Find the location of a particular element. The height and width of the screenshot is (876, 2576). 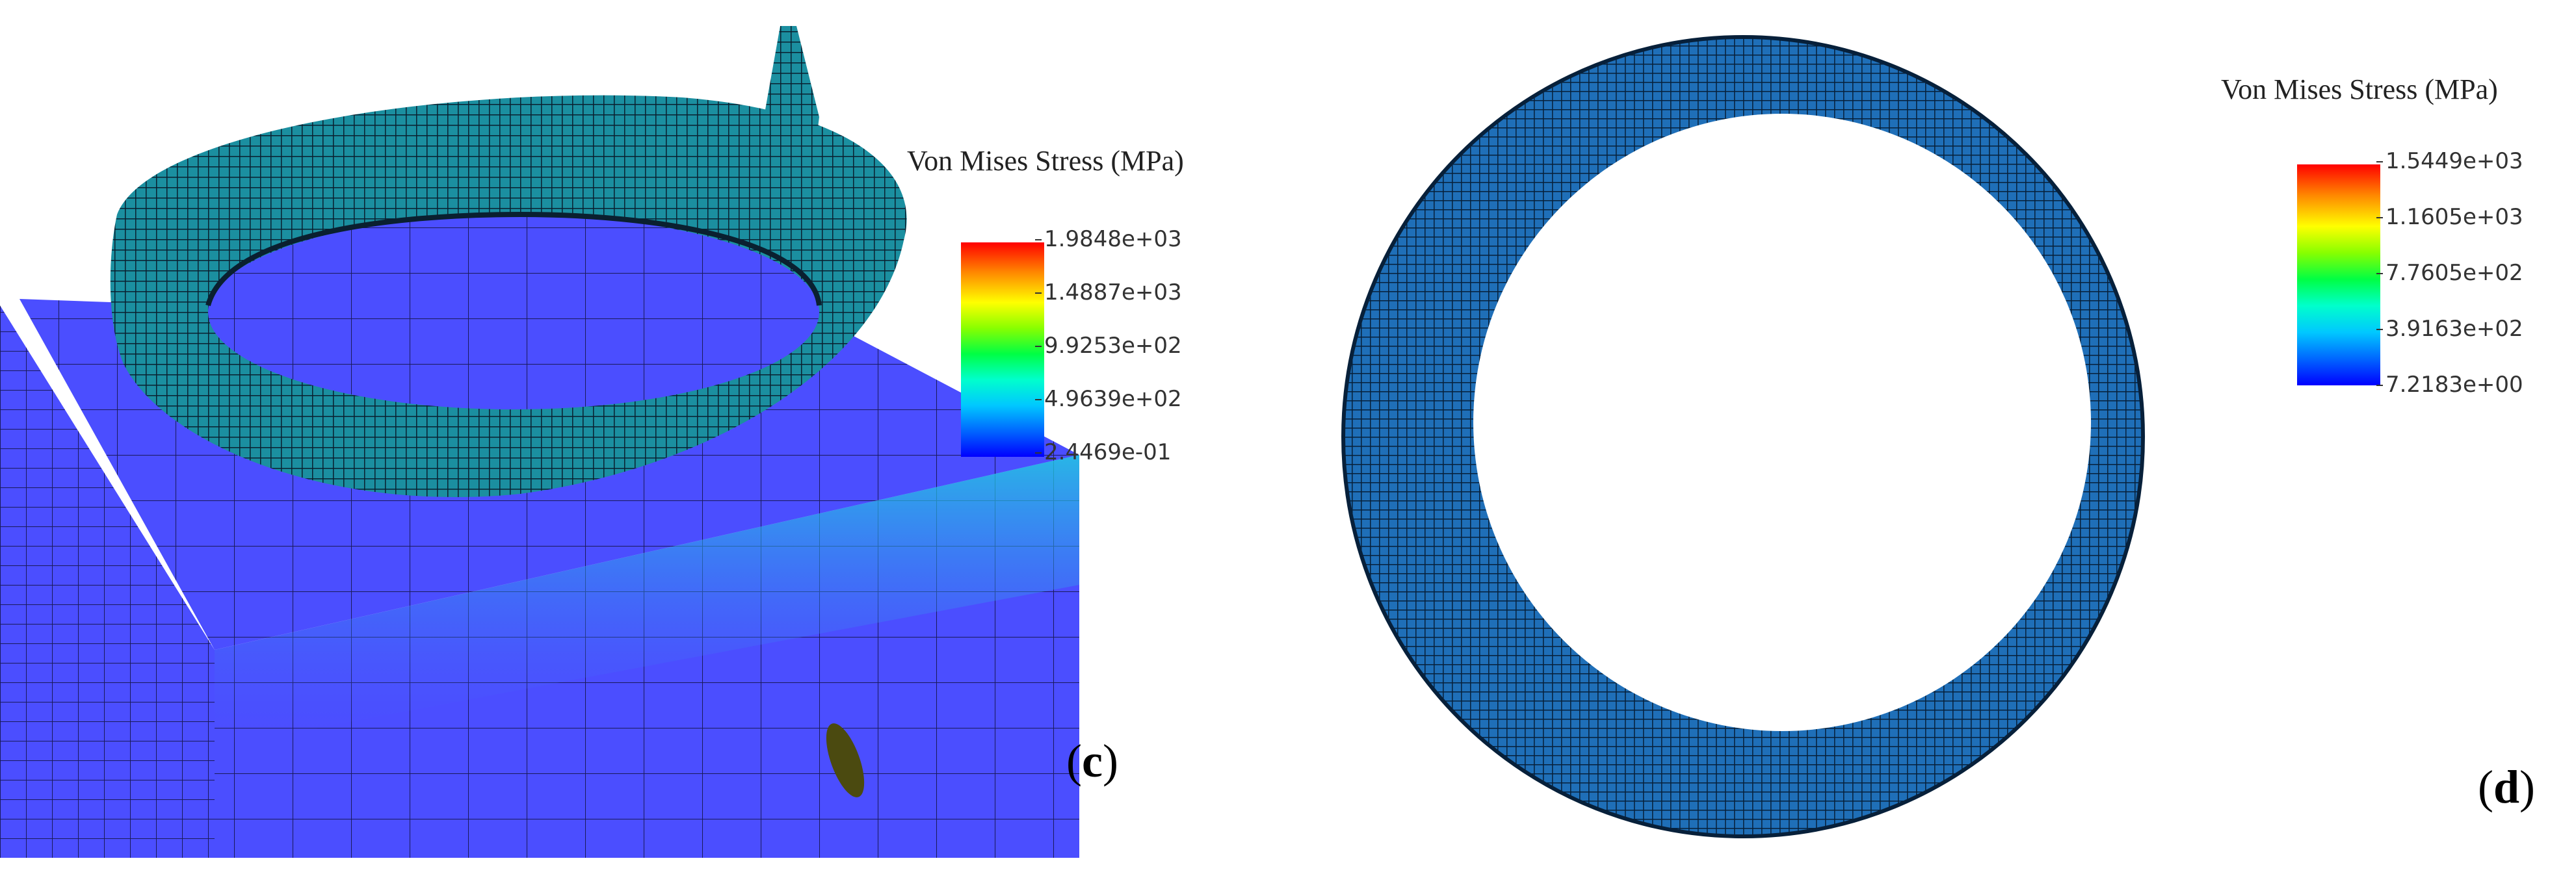

legend-tick-c-1: 1.4887e+03 is located at coordinates (1108, 292).